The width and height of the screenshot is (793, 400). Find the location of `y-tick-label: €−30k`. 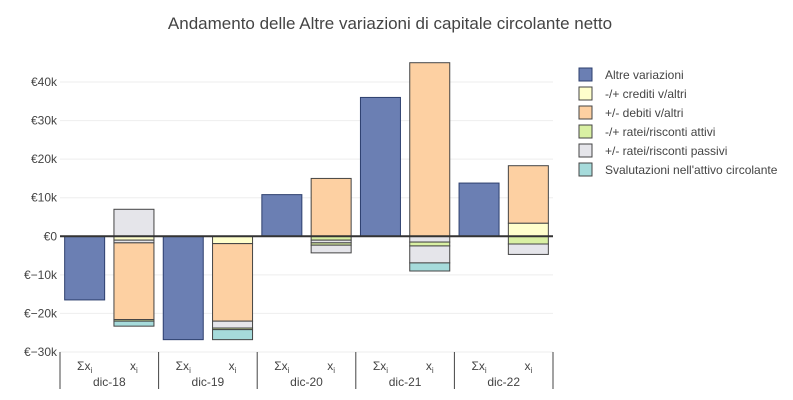

y-tick-label: €−30k is located at coordinates (41, 352).